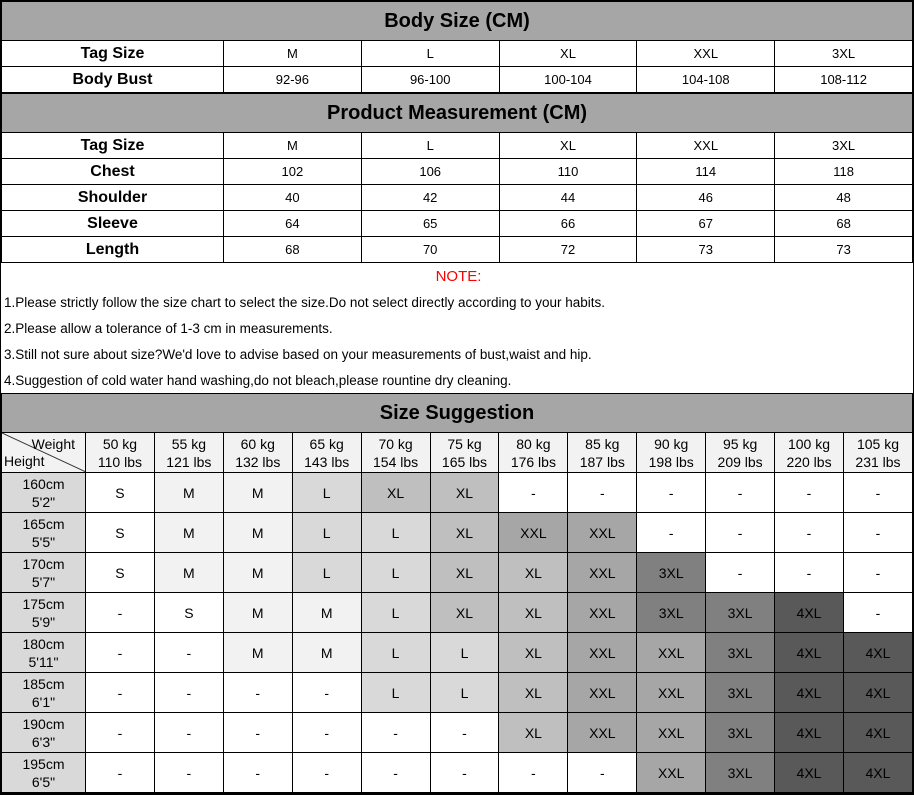 Image resolution: width=914 pixels, height=795 pixels. I want to click on table-row: 195cm 6'5" - - - - - - - - XXL 3XL 4XL 4XL, so click(457, 772).